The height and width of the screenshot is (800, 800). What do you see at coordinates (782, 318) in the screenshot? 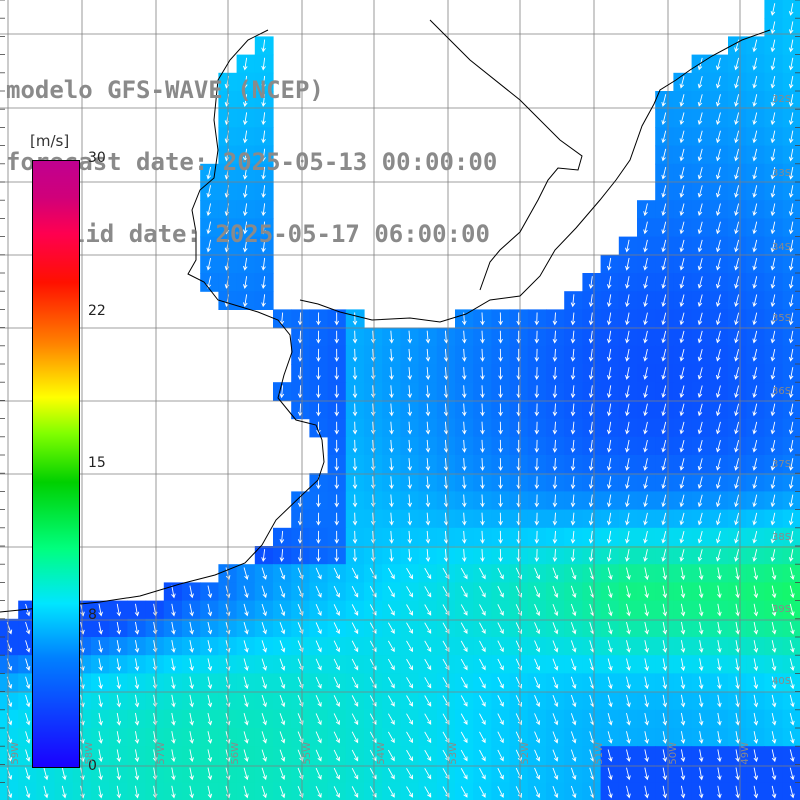
I see `lat-label: 35S` at bounding box center [782, 318].